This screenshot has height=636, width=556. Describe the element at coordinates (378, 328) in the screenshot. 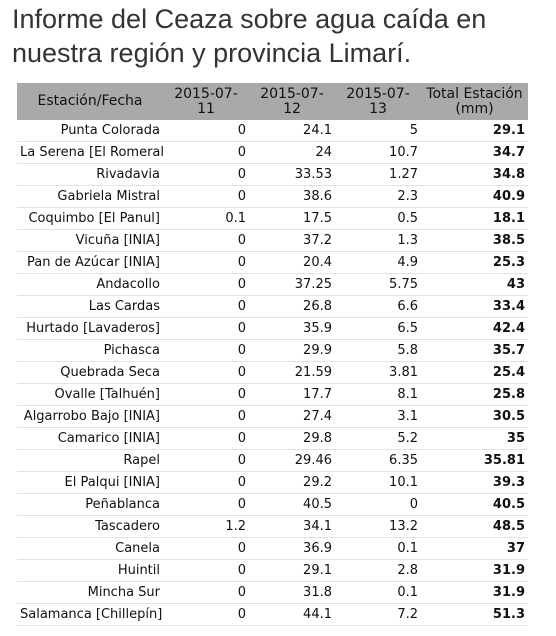

I see `value-cell: 6.5` at that location.